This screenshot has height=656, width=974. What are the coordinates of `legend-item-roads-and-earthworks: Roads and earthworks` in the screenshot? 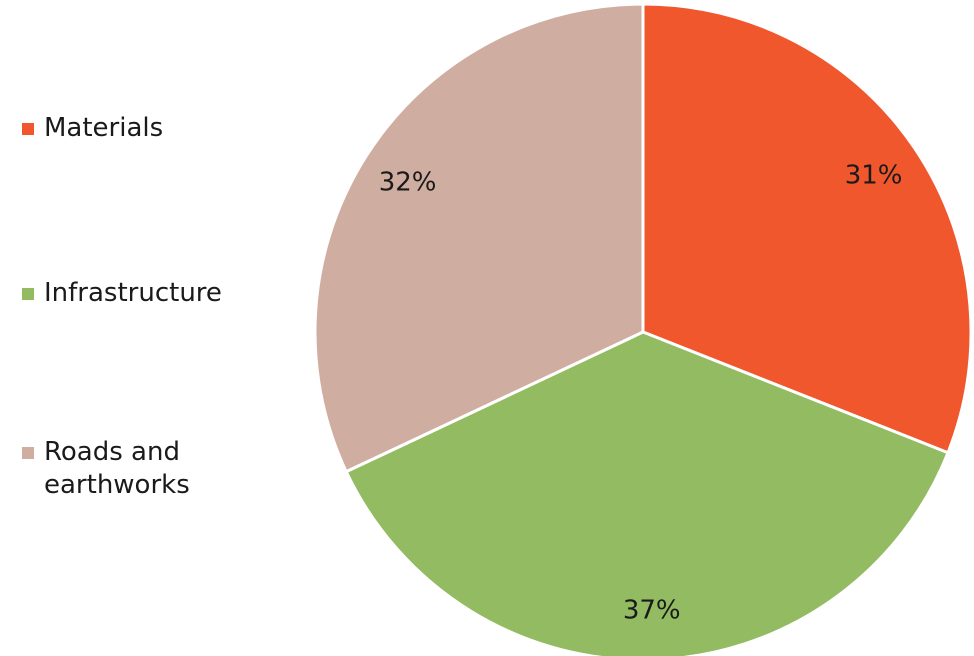 It's located at (128, 469).